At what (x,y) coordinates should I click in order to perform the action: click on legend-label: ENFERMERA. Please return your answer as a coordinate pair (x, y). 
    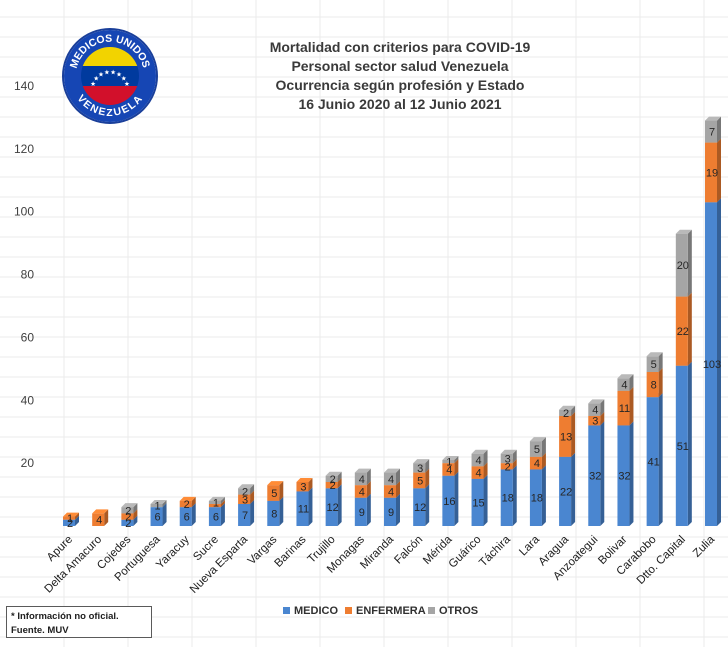
    Looking at the image, I should click on (391, 611).